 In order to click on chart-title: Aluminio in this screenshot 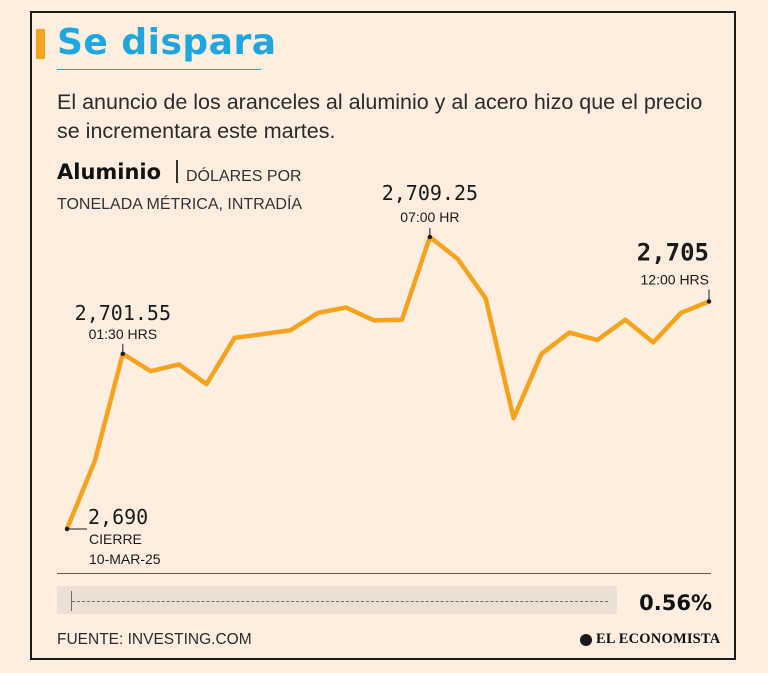, I will do `click(109, 172)`.